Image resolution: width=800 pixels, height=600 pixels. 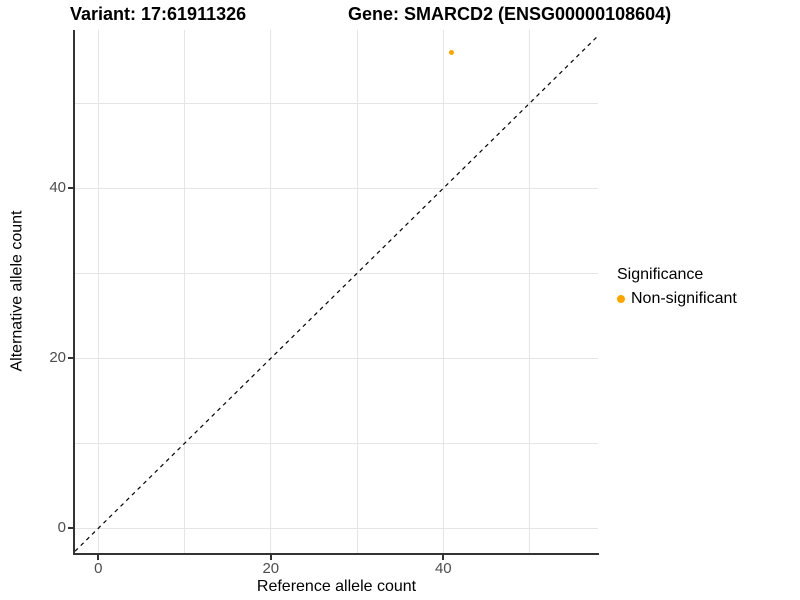 I want to click on plot-title-gene: Gene: SMARCD2 (ENSG00000108604), so click(x=510, y=14).